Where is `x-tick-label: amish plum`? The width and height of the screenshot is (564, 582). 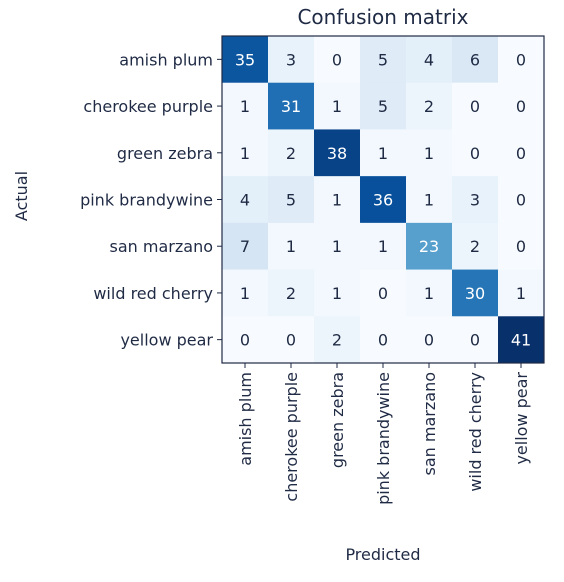 x-tick-label: amish plum is located at coordinates (245, 419).